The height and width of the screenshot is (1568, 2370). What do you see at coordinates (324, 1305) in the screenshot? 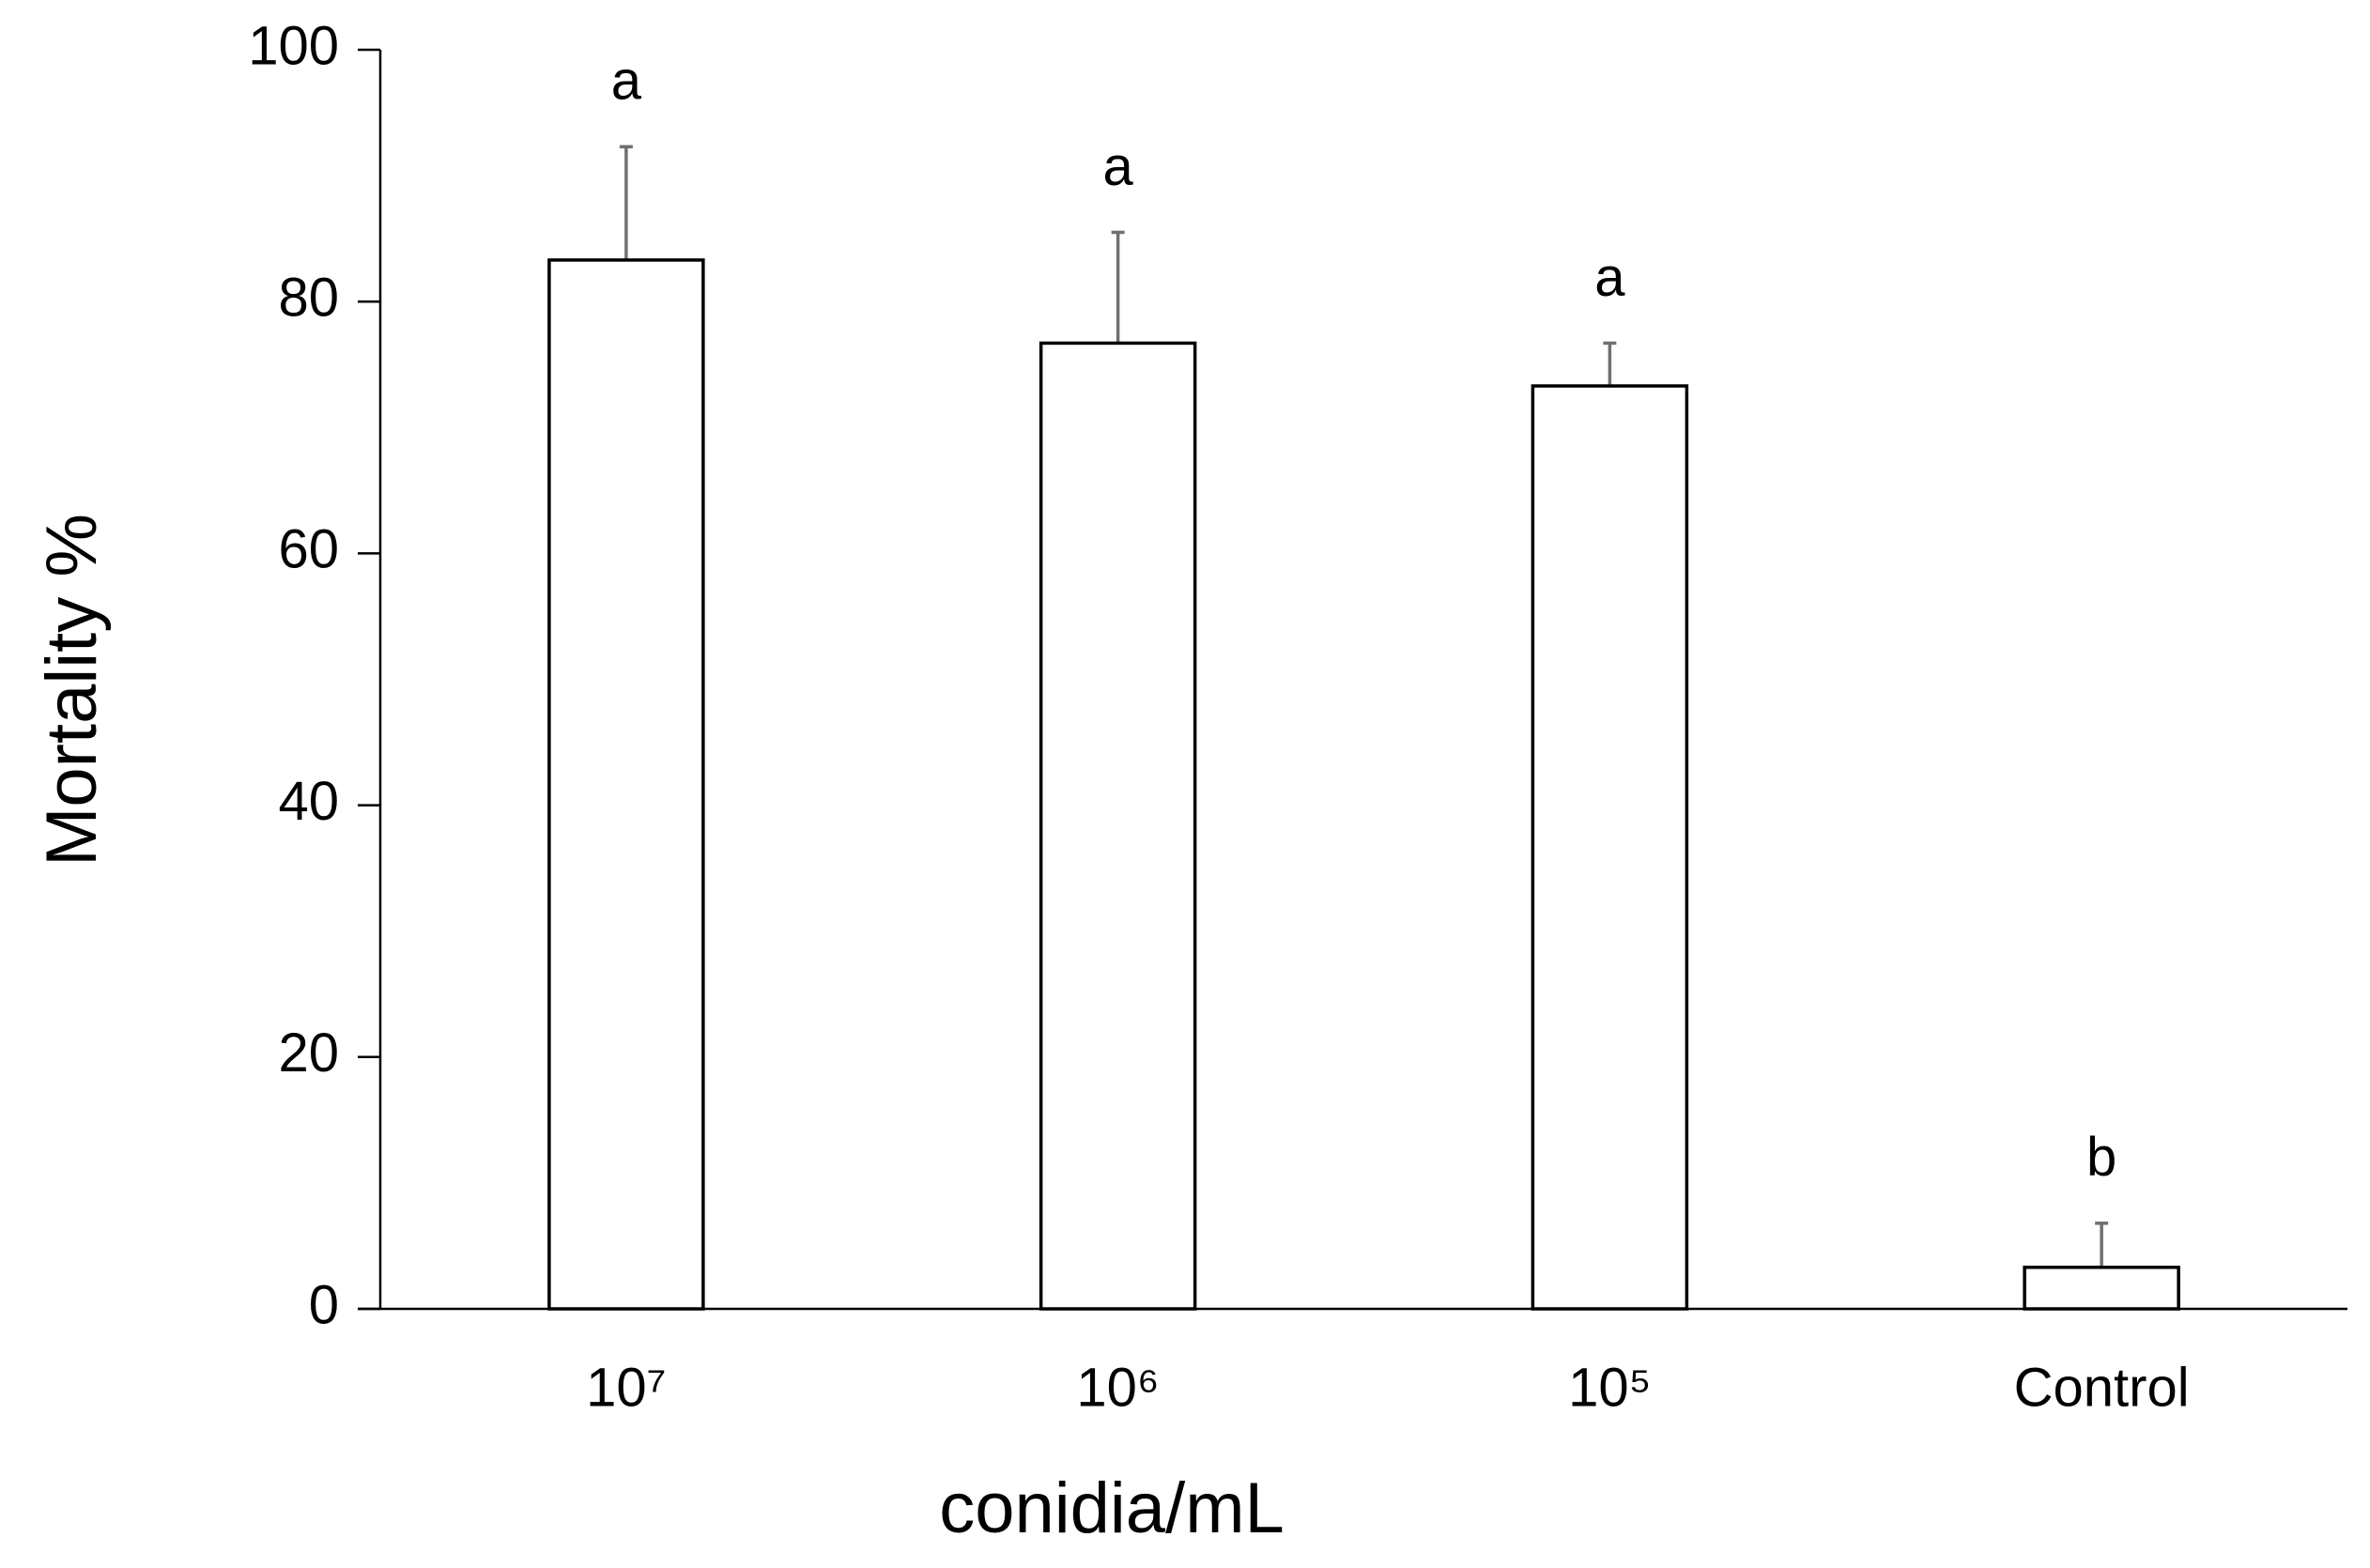
I see `y-tick-label: 0` at bounding box center [324, 1305].